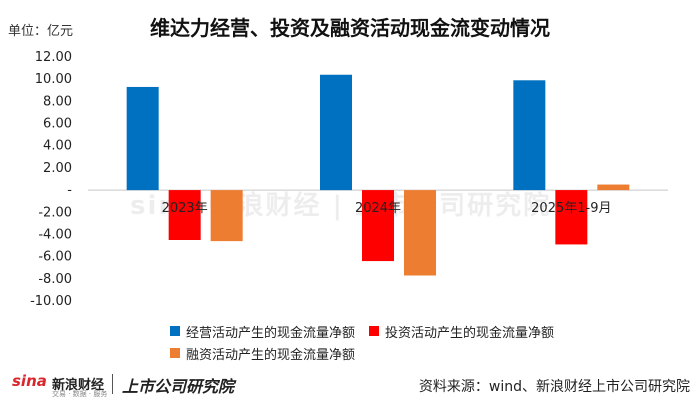 The image size is (700, 400). I want to click on y-tick-label: 10.00, so click(53, 79).